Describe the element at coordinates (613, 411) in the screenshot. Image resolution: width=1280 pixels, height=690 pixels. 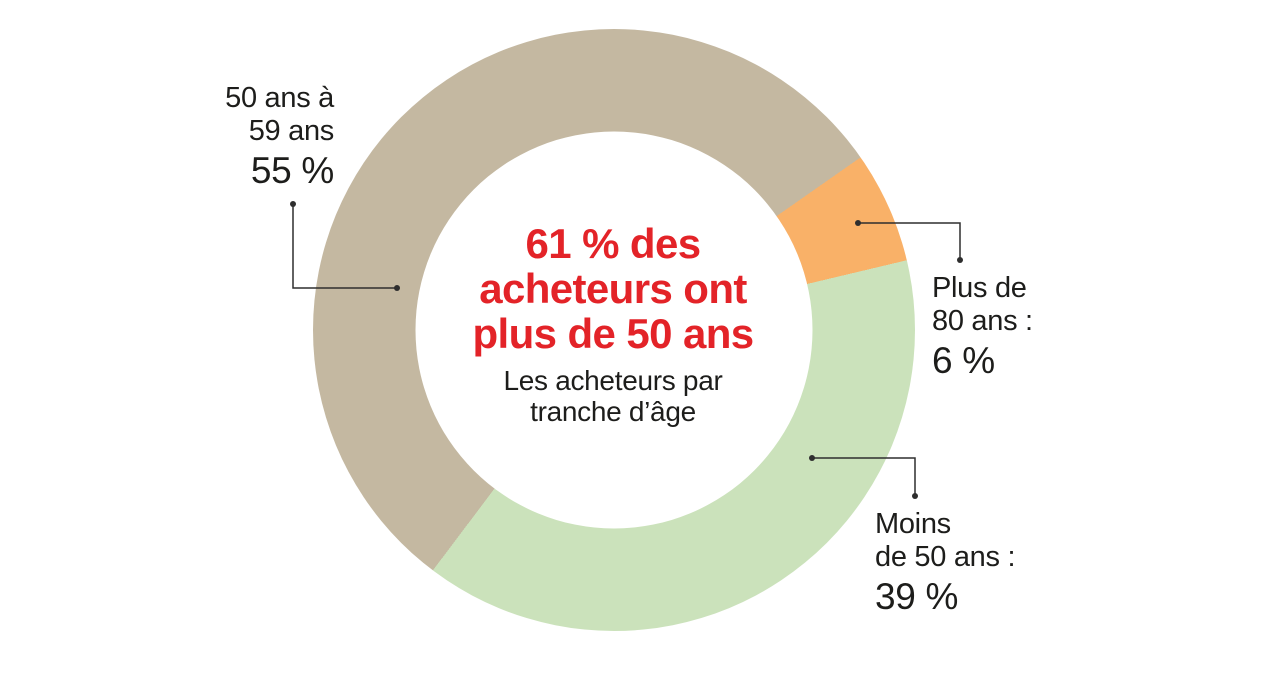
I see `chart-title-line2: tranche d’âge` at that location.